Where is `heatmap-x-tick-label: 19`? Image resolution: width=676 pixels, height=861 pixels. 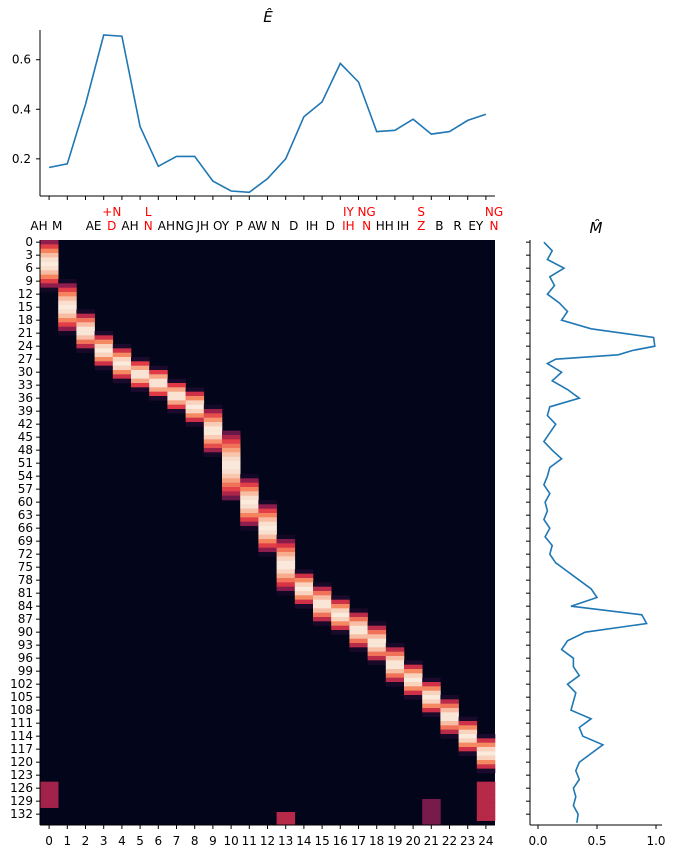 heatmap-x-tick-label: 19 is located at coordinates (394, 841).